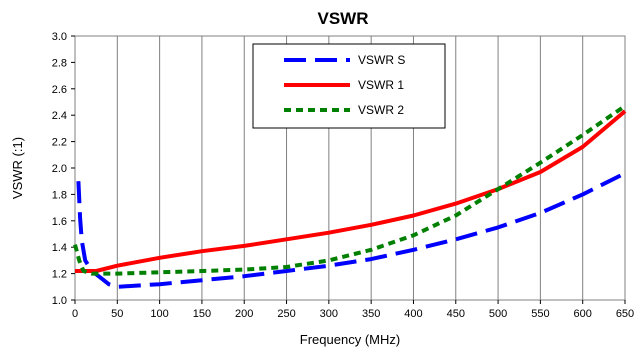  Describe the element at coordinates (371, 314) in the screenshot. I see `x-tick-label: 350` at that location.